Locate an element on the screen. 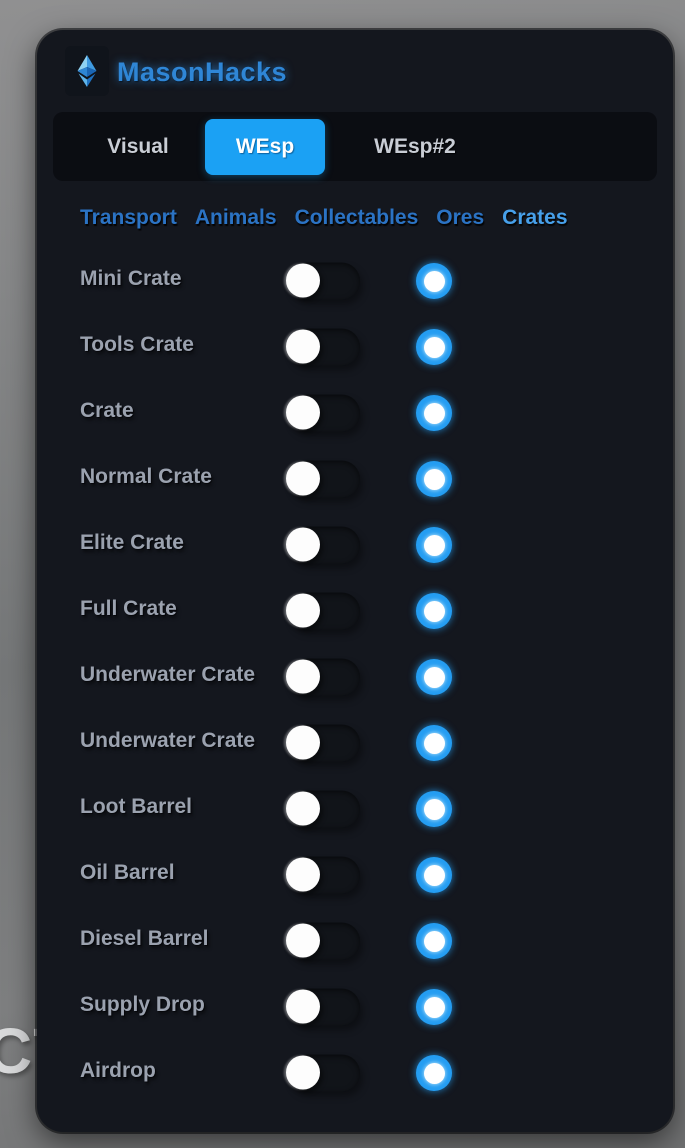 This screenshot has width=685, height=1148. subtab-collectables: Collectables is located at coordinates (356, 217).